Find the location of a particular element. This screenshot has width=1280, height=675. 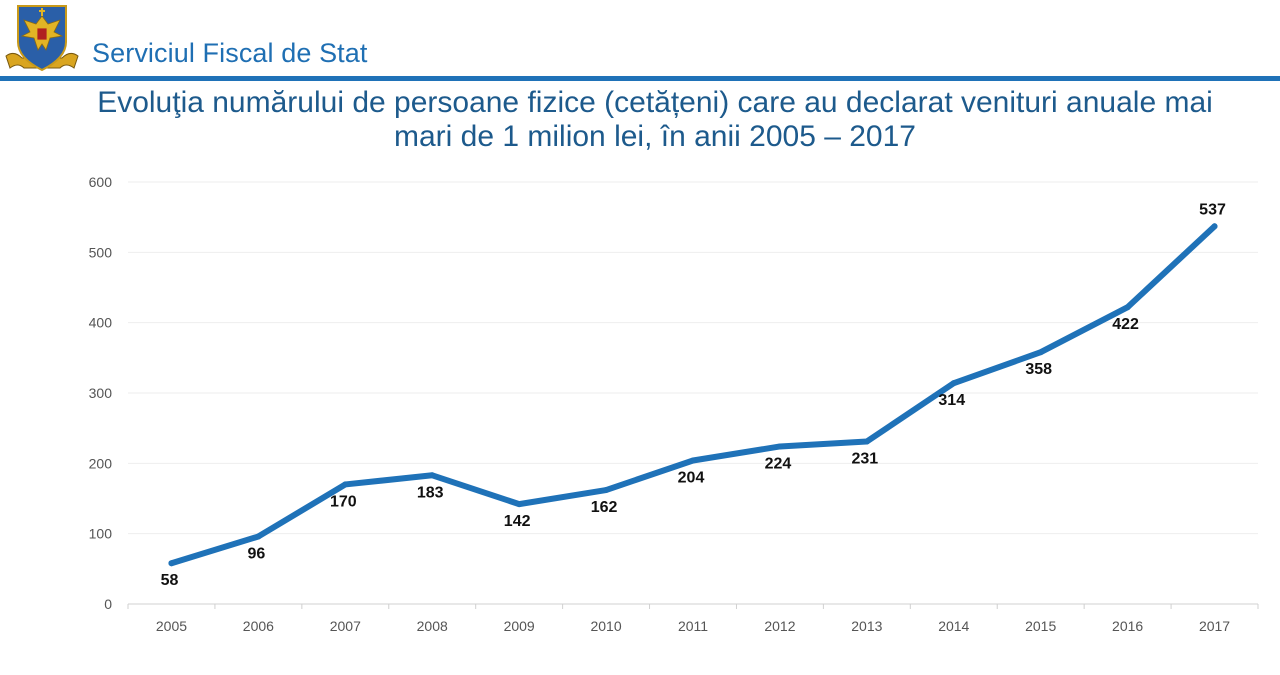

y-tick-label: 100 is located at coordinates (101, 534).